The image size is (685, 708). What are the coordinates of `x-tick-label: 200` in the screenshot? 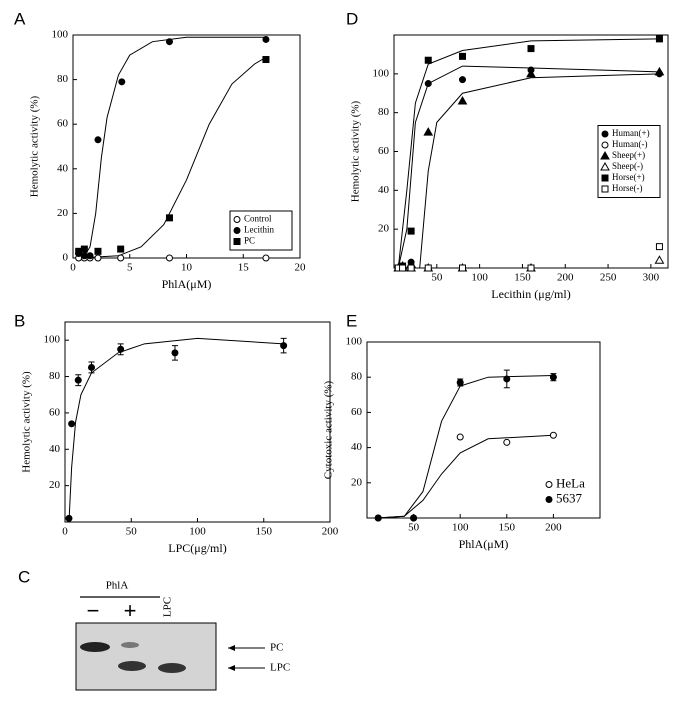 It's located at (553, 528).